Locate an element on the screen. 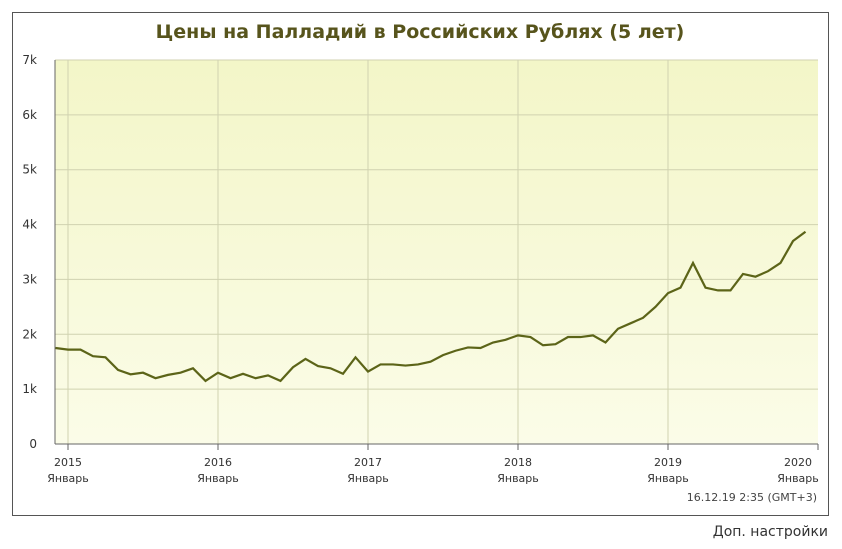 Image resolution: width=842 pixels, height=549 pixels. y-tick-label: 2k is located at coordinates (29, 334).